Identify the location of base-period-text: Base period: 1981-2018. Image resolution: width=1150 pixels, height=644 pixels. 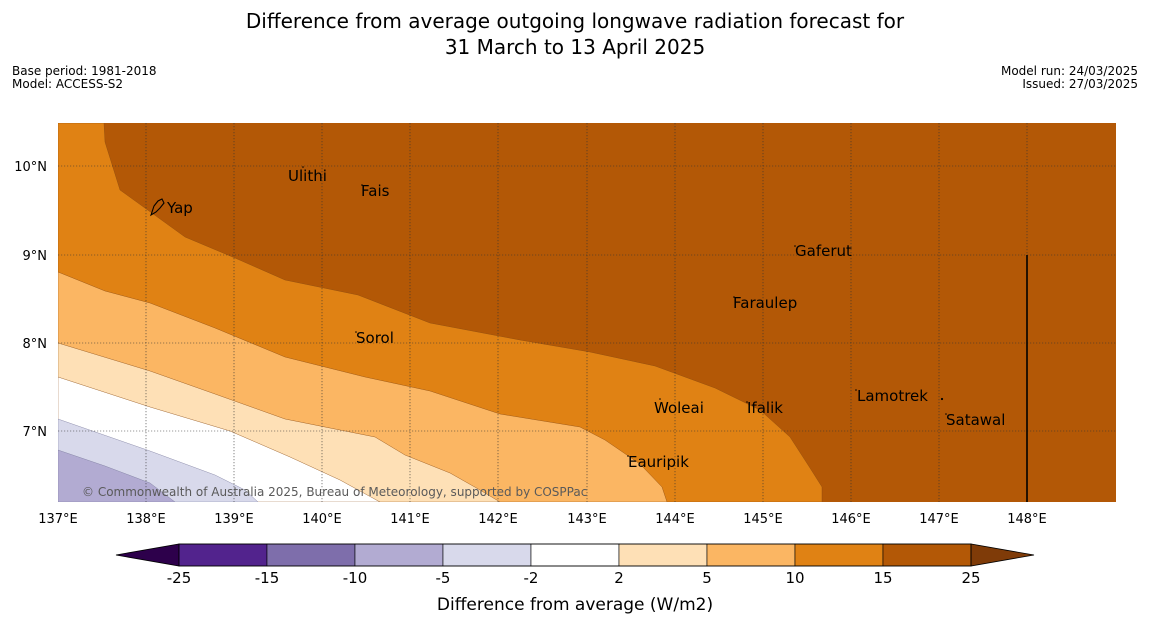
(84, 71).